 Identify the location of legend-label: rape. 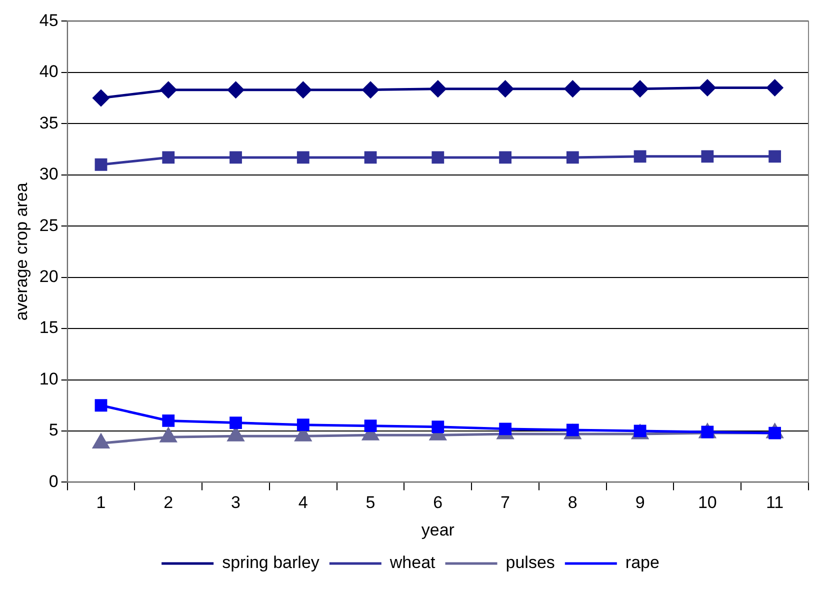
(642, 562).